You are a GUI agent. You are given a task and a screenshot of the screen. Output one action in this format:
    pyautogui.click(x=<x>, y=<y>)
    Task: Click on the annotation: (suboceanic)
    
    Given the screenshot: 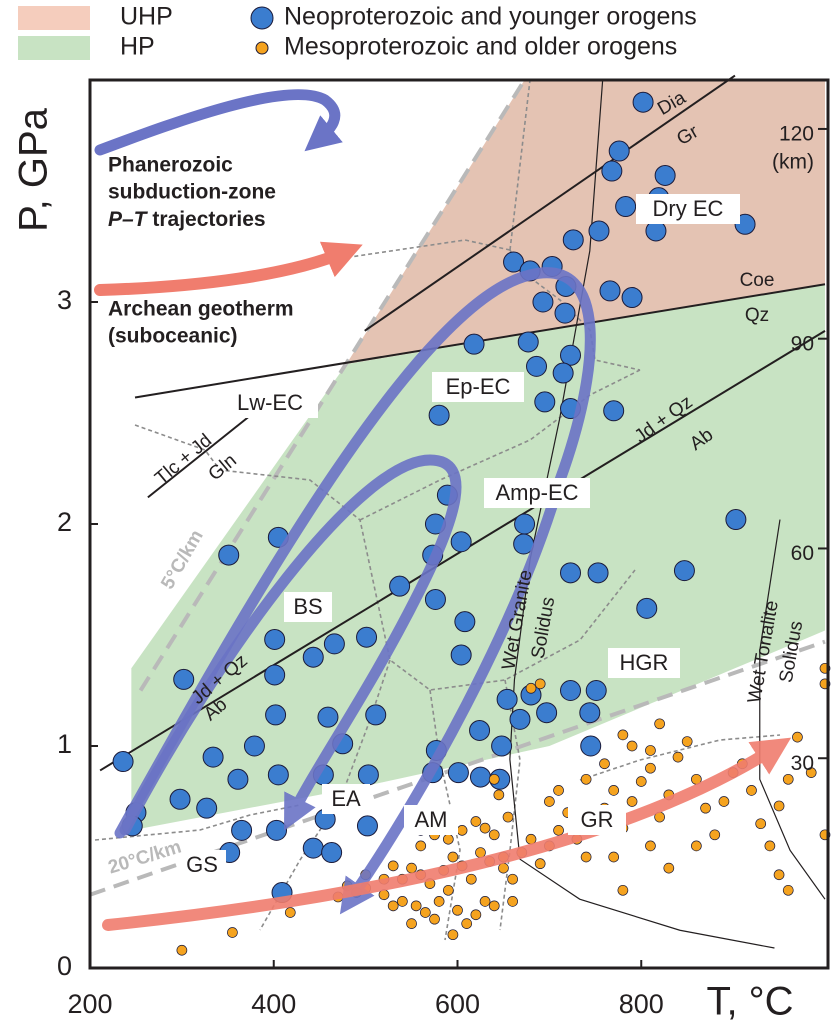 What is the action you would take?
    pyautogui.click(x=173, y=336)
    